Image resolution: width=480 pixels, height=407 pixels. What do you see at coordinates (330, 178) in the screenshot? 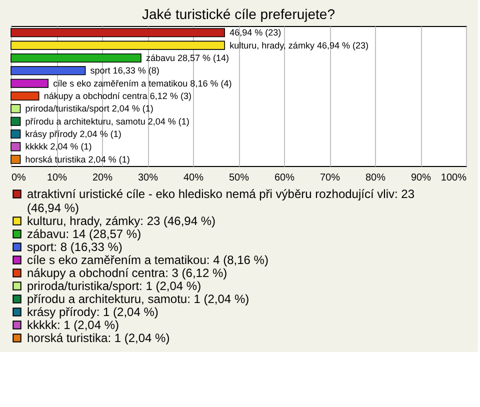
I see `x-tick-label: 70%` at bounding box center [330, 178].